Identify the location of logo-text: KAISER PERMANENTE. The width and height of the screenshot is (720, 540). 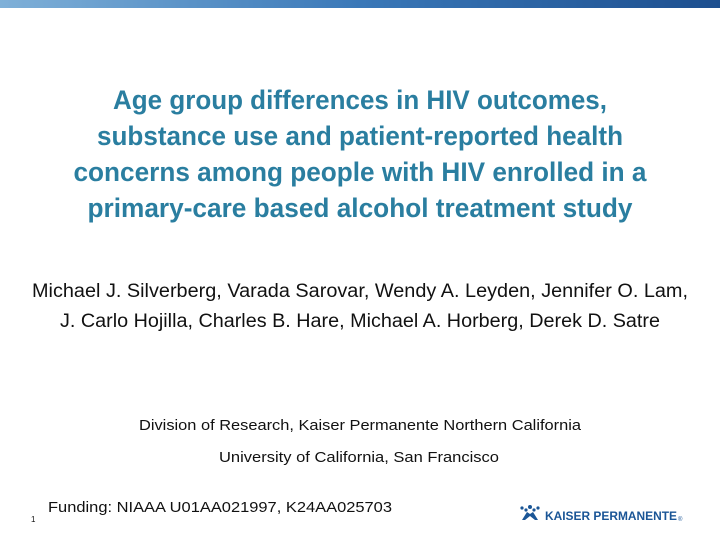
(611, 516).